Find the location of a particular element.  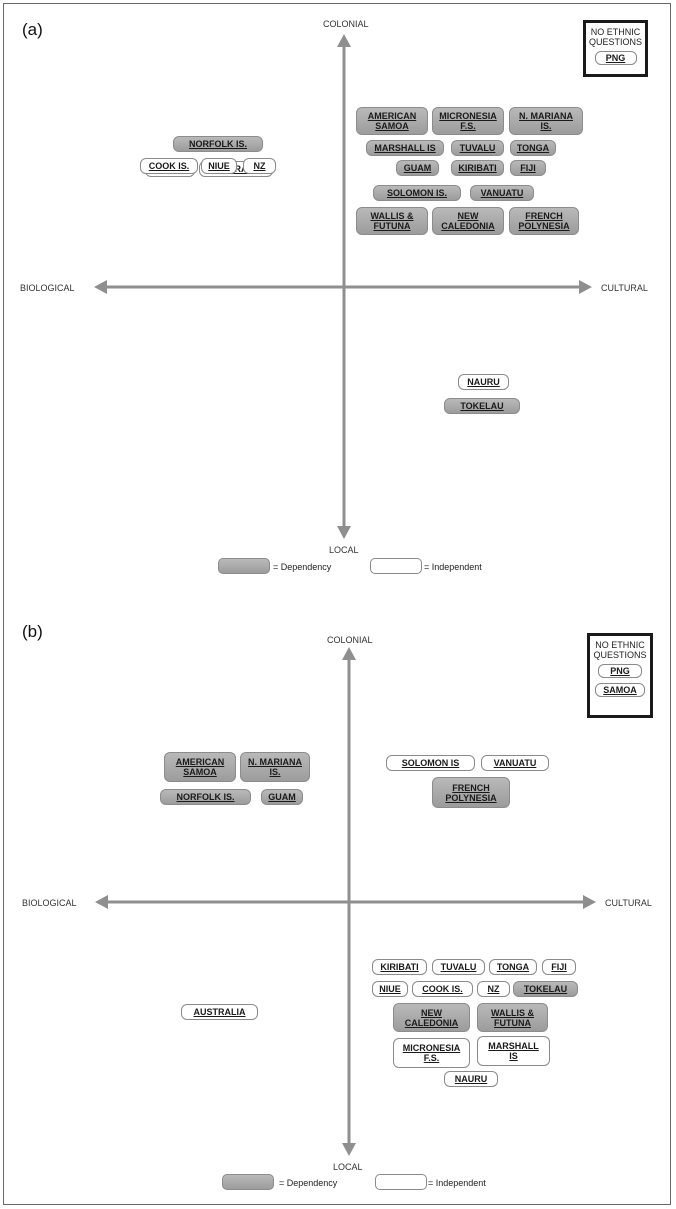

no-ethnic-questions-box: NO ETHNIC QUESTIONS PNG is located at coordinates (615, 48).